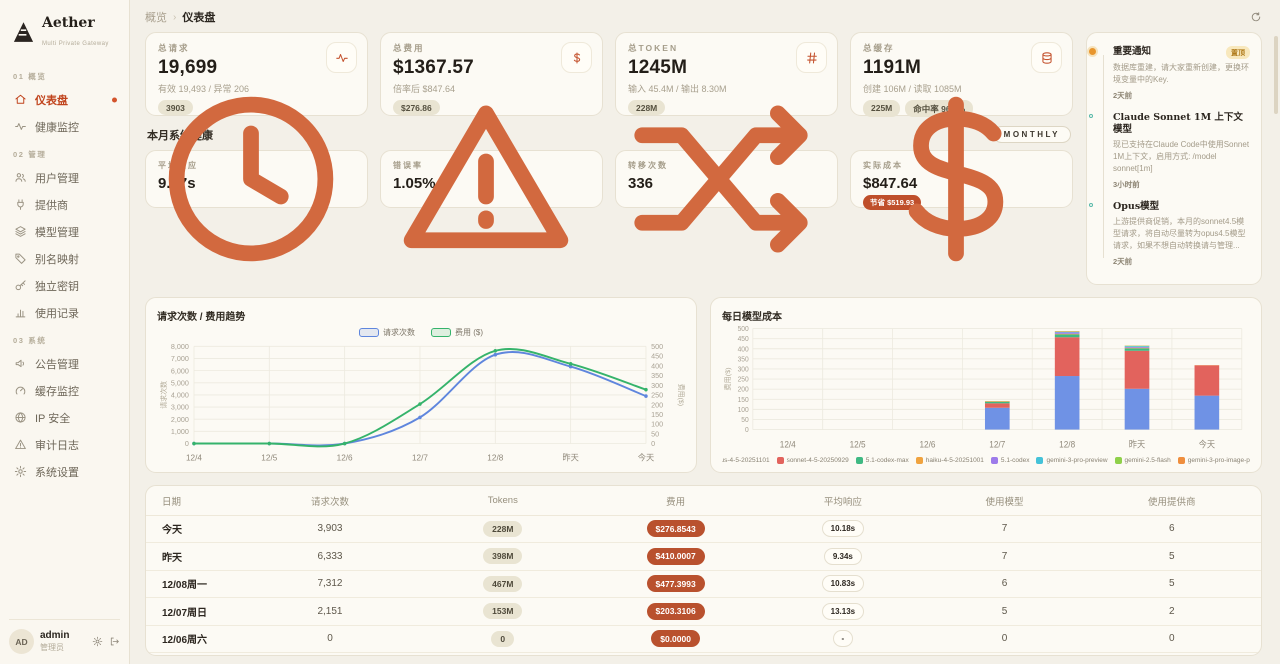  Describe the element at coordinates (812, 58) in the screenshot. I see `hash-icon` at that location.